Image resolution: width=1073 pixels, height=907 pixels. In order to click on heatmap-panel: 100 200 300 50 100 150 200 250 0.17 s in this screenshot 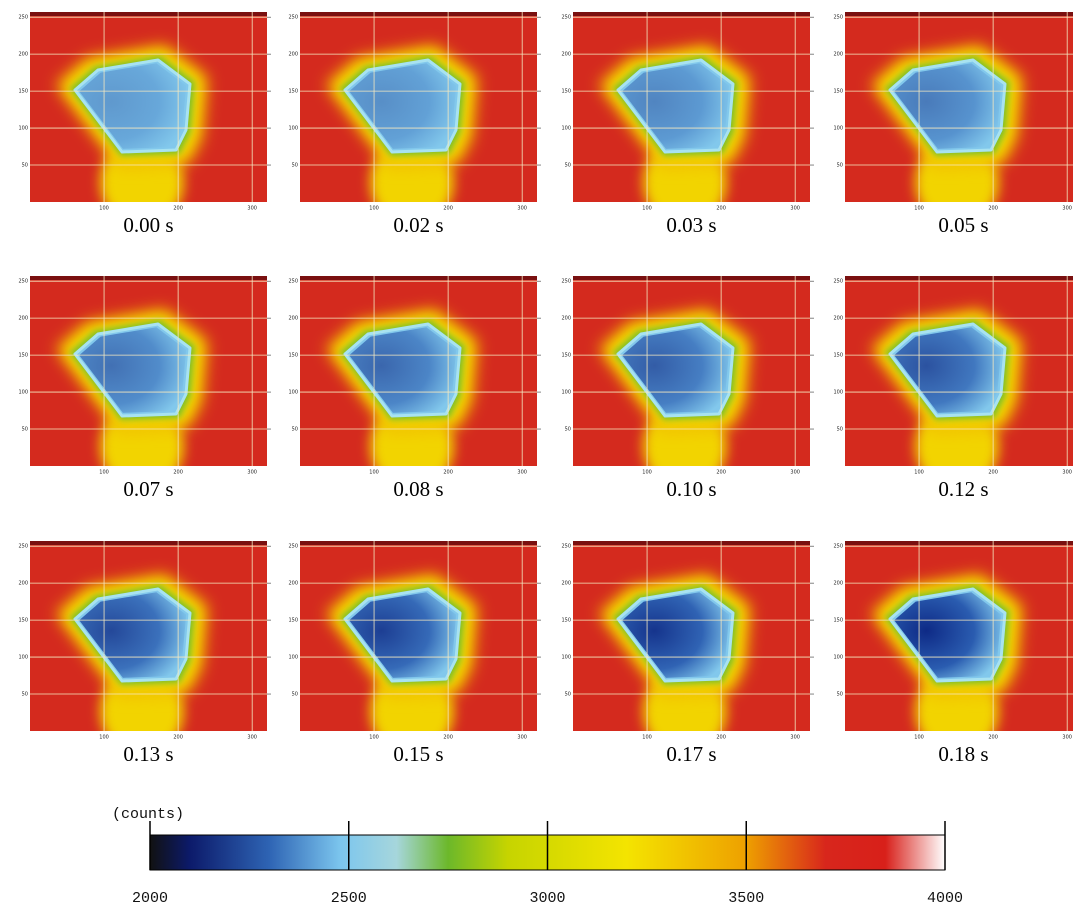, I will do `click(687, 653)`.